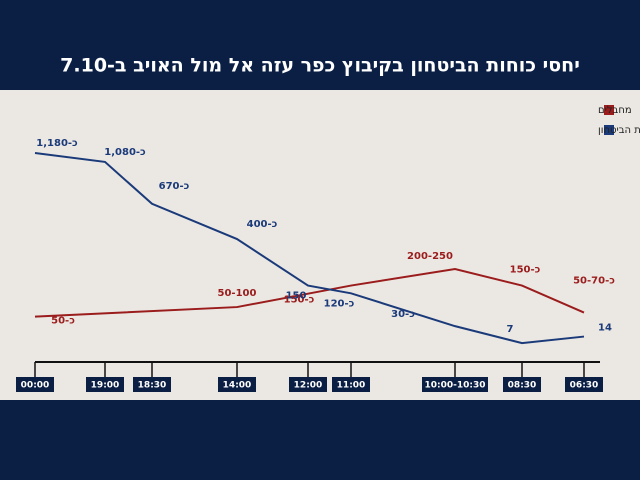  I want to click on data-label: כ-400, so click(262, 224).